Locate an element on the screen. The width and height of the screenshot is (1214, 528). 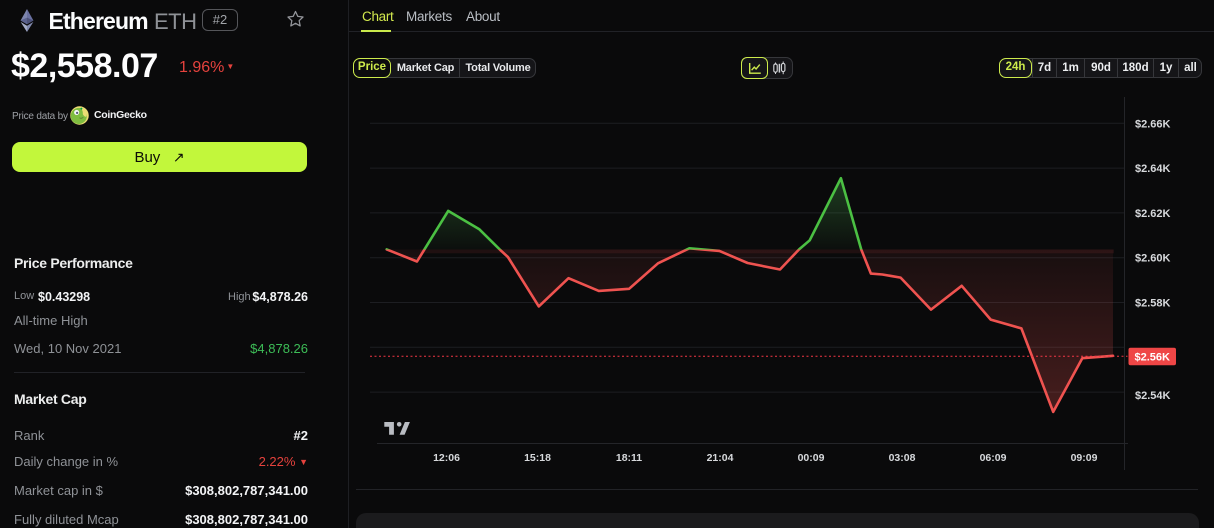
svg-text: 15:18 is located at coordinates (537, 458).